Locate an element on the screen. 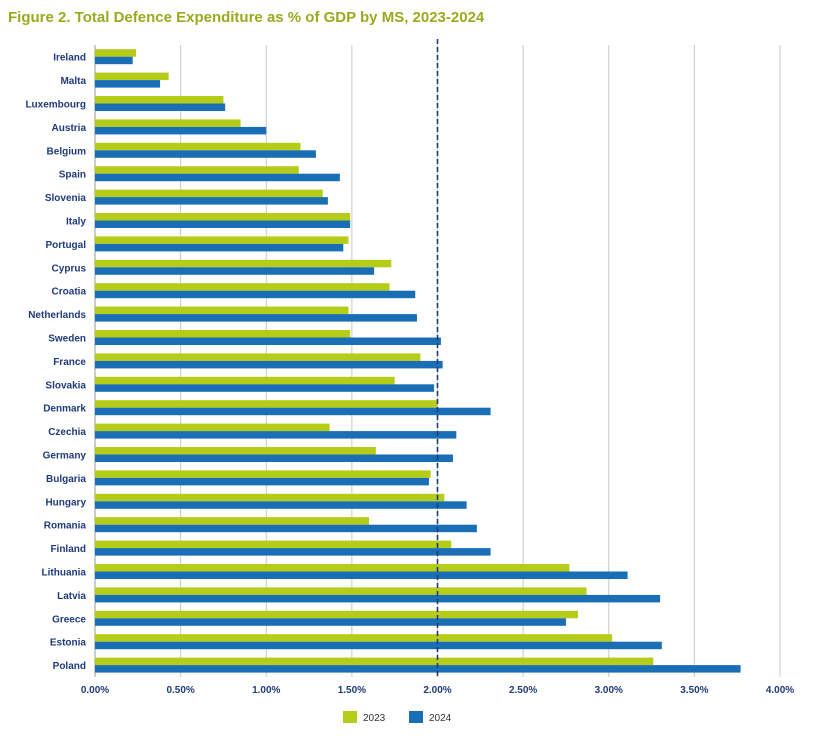 The image size is (830, 736). category-label: Sweden is located at coordinates (67, 339).